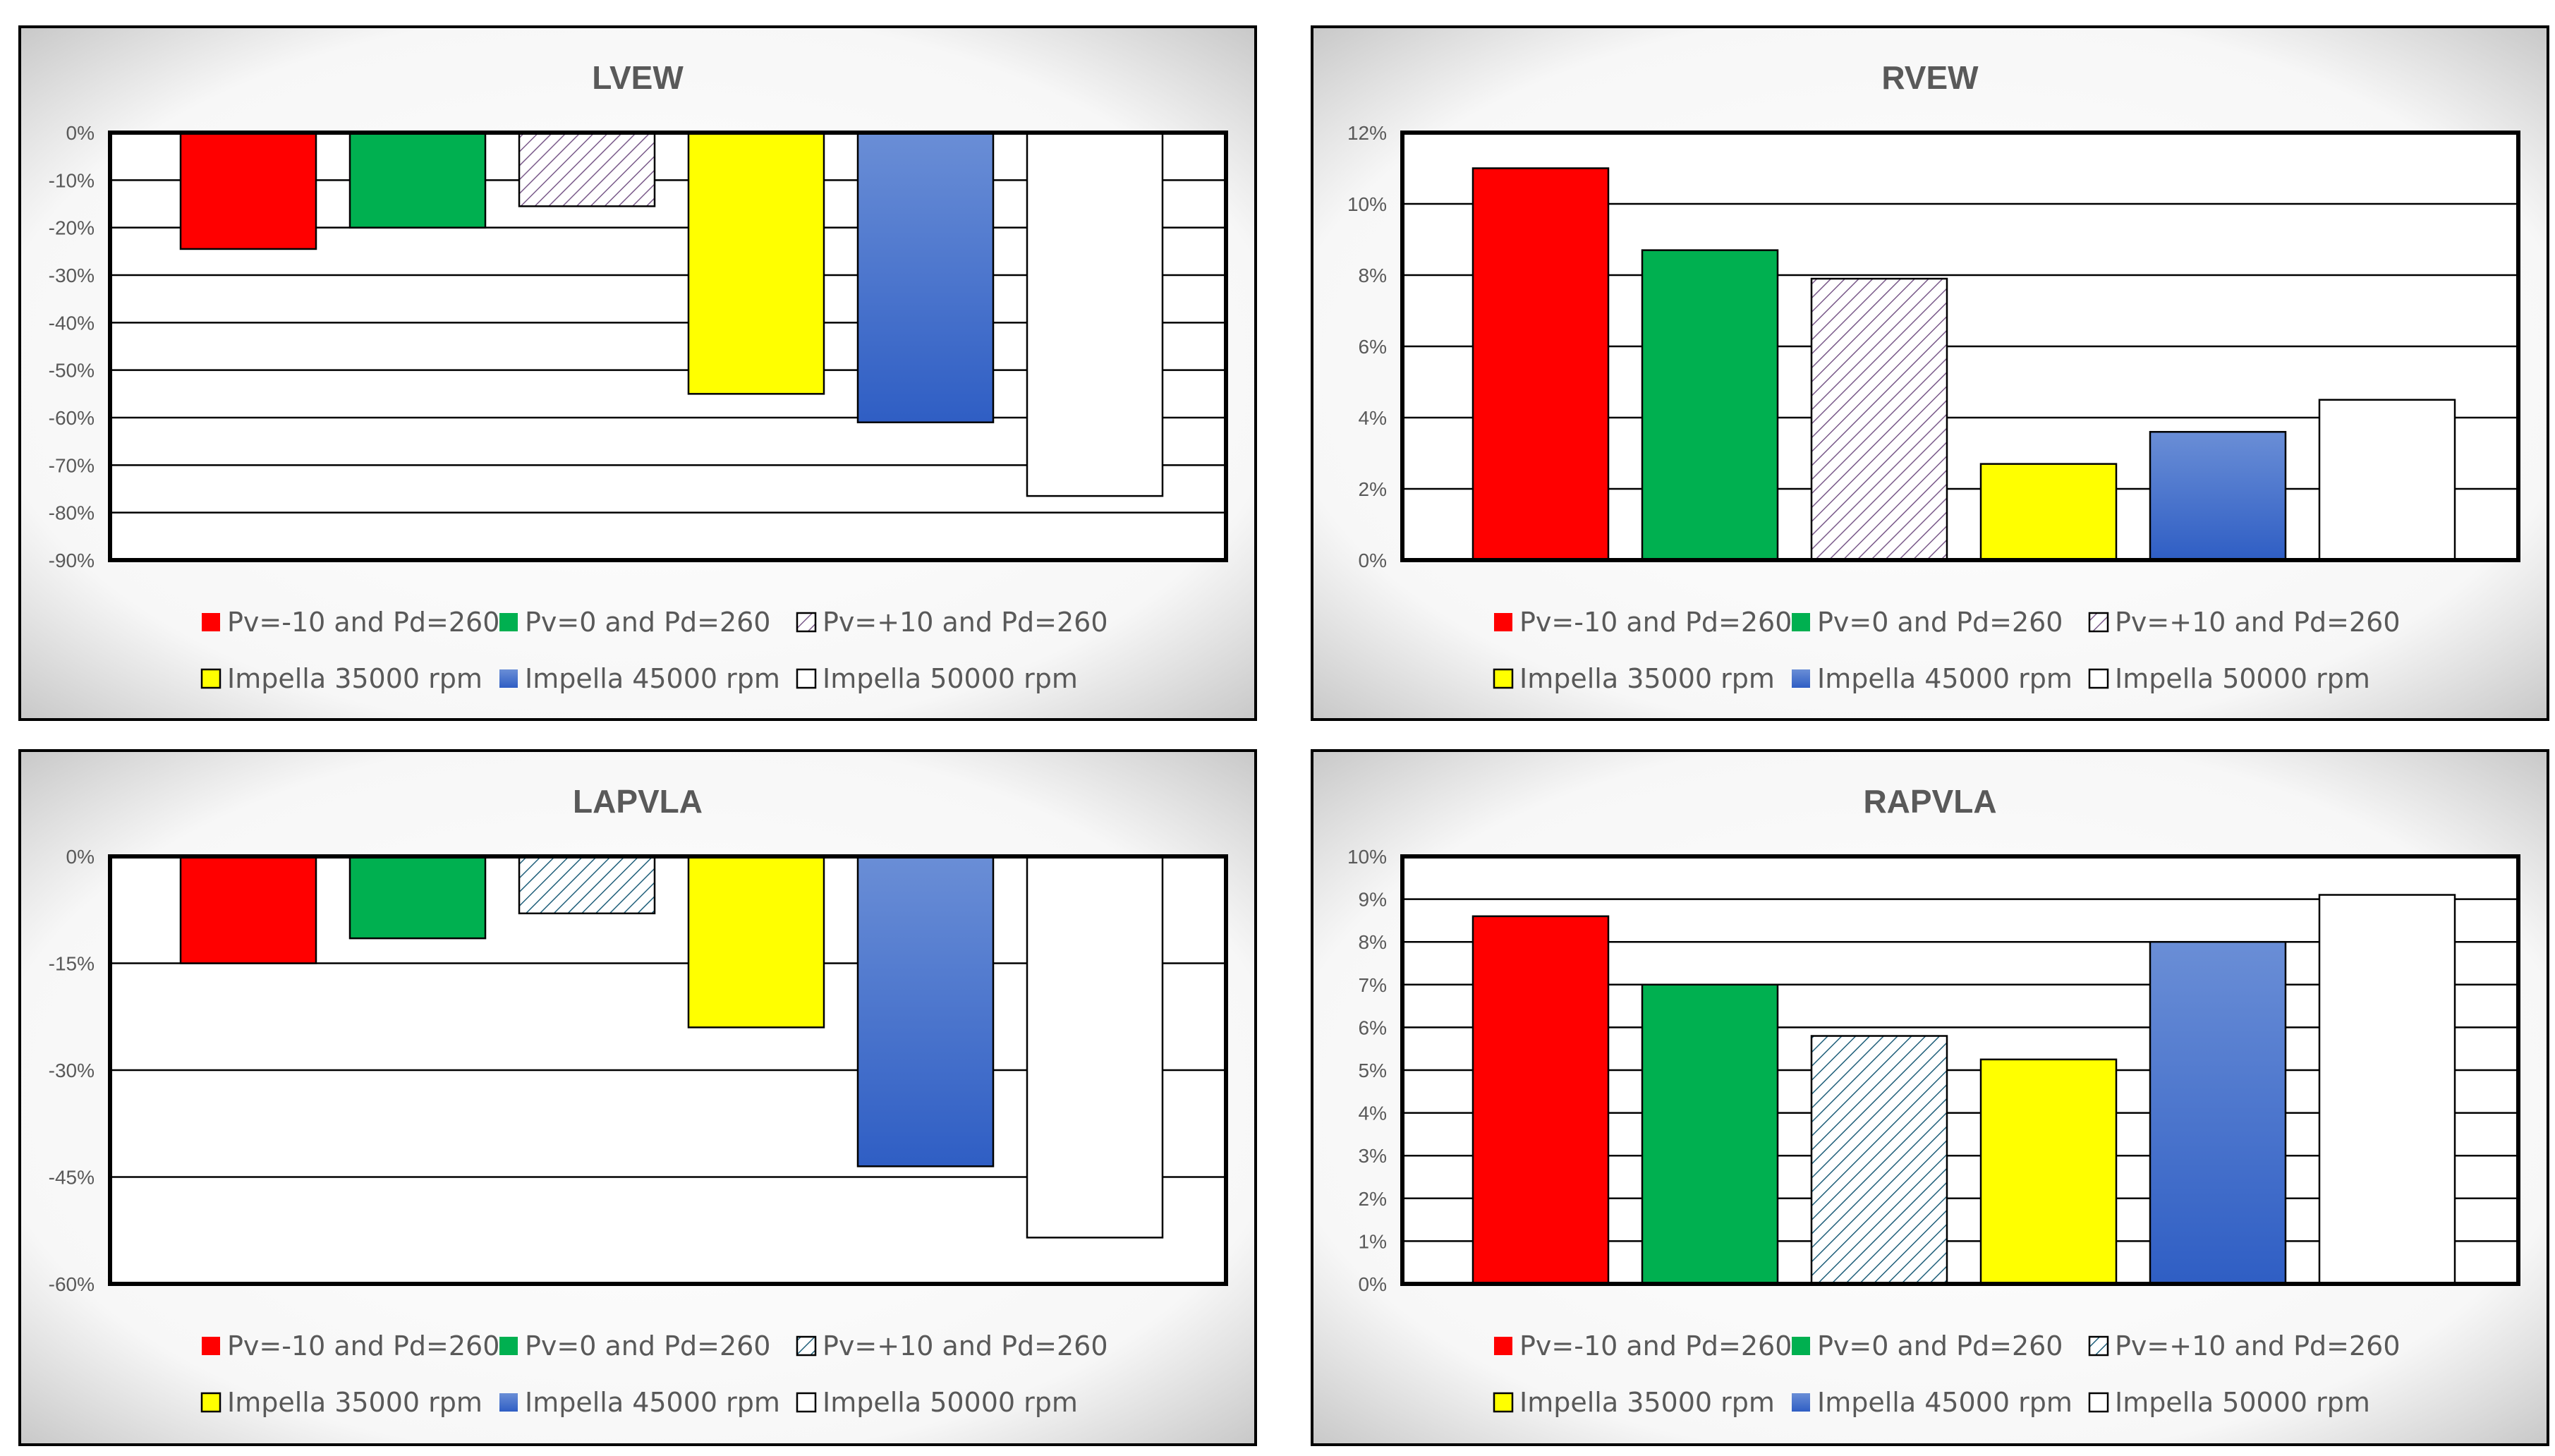  Describe the element at coordinates (72, 1178) in the screenshot. I see `y-tick-label: -45%` at that location.